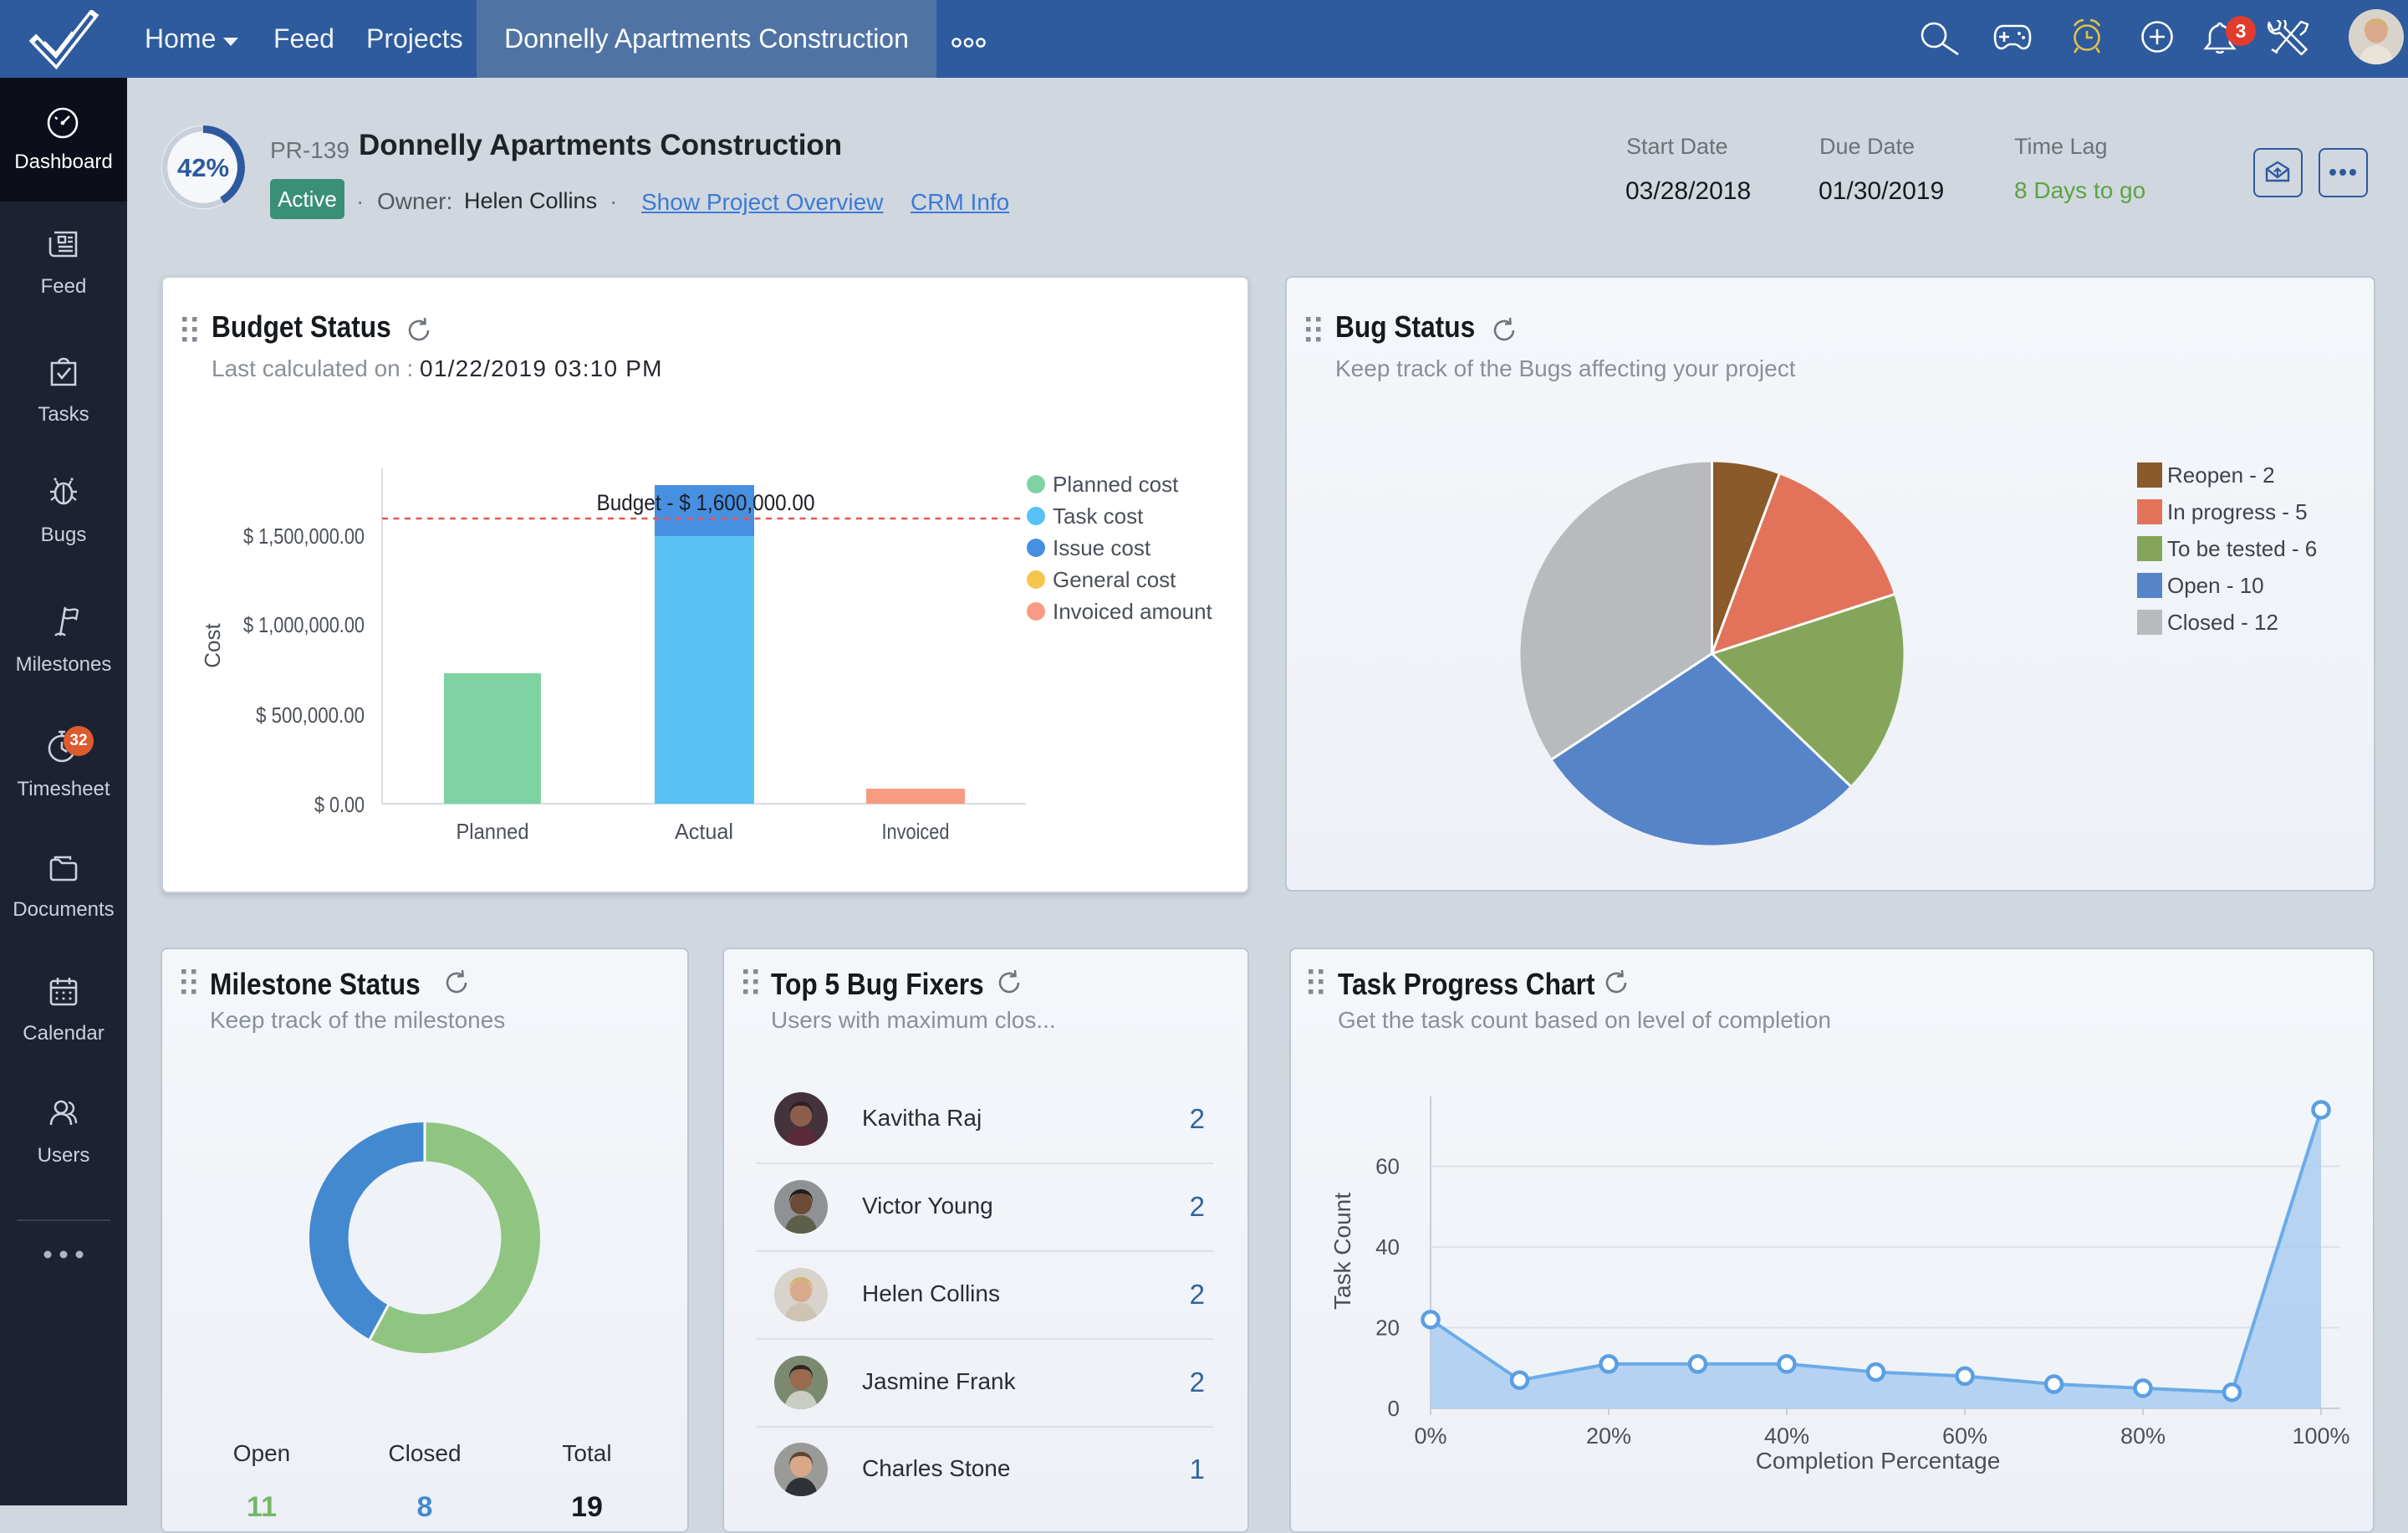 This screenshot has height=1533, width=2408. What do you see at coordinates (2242, 548) in the screenshot?
I see `svg-text: To be tested - 6` at bounding box center [2242, 548].